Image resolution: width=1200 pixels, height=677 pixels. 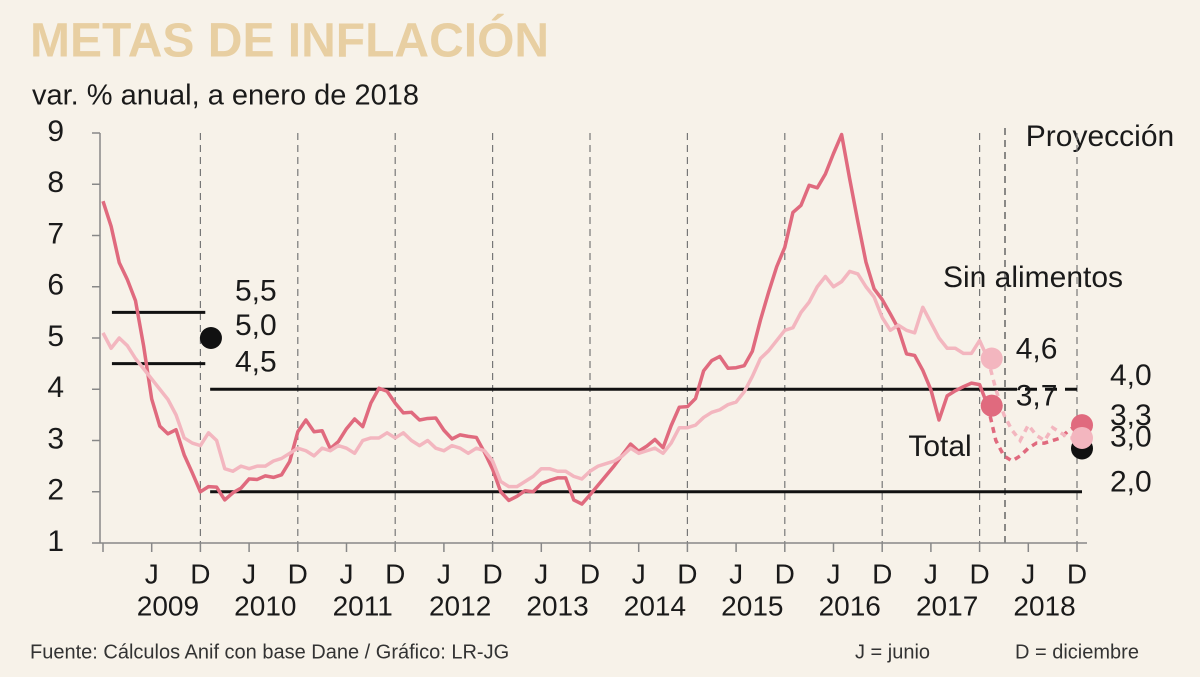 I want to click on target-label: 5,5, so click(x=256, y=290).